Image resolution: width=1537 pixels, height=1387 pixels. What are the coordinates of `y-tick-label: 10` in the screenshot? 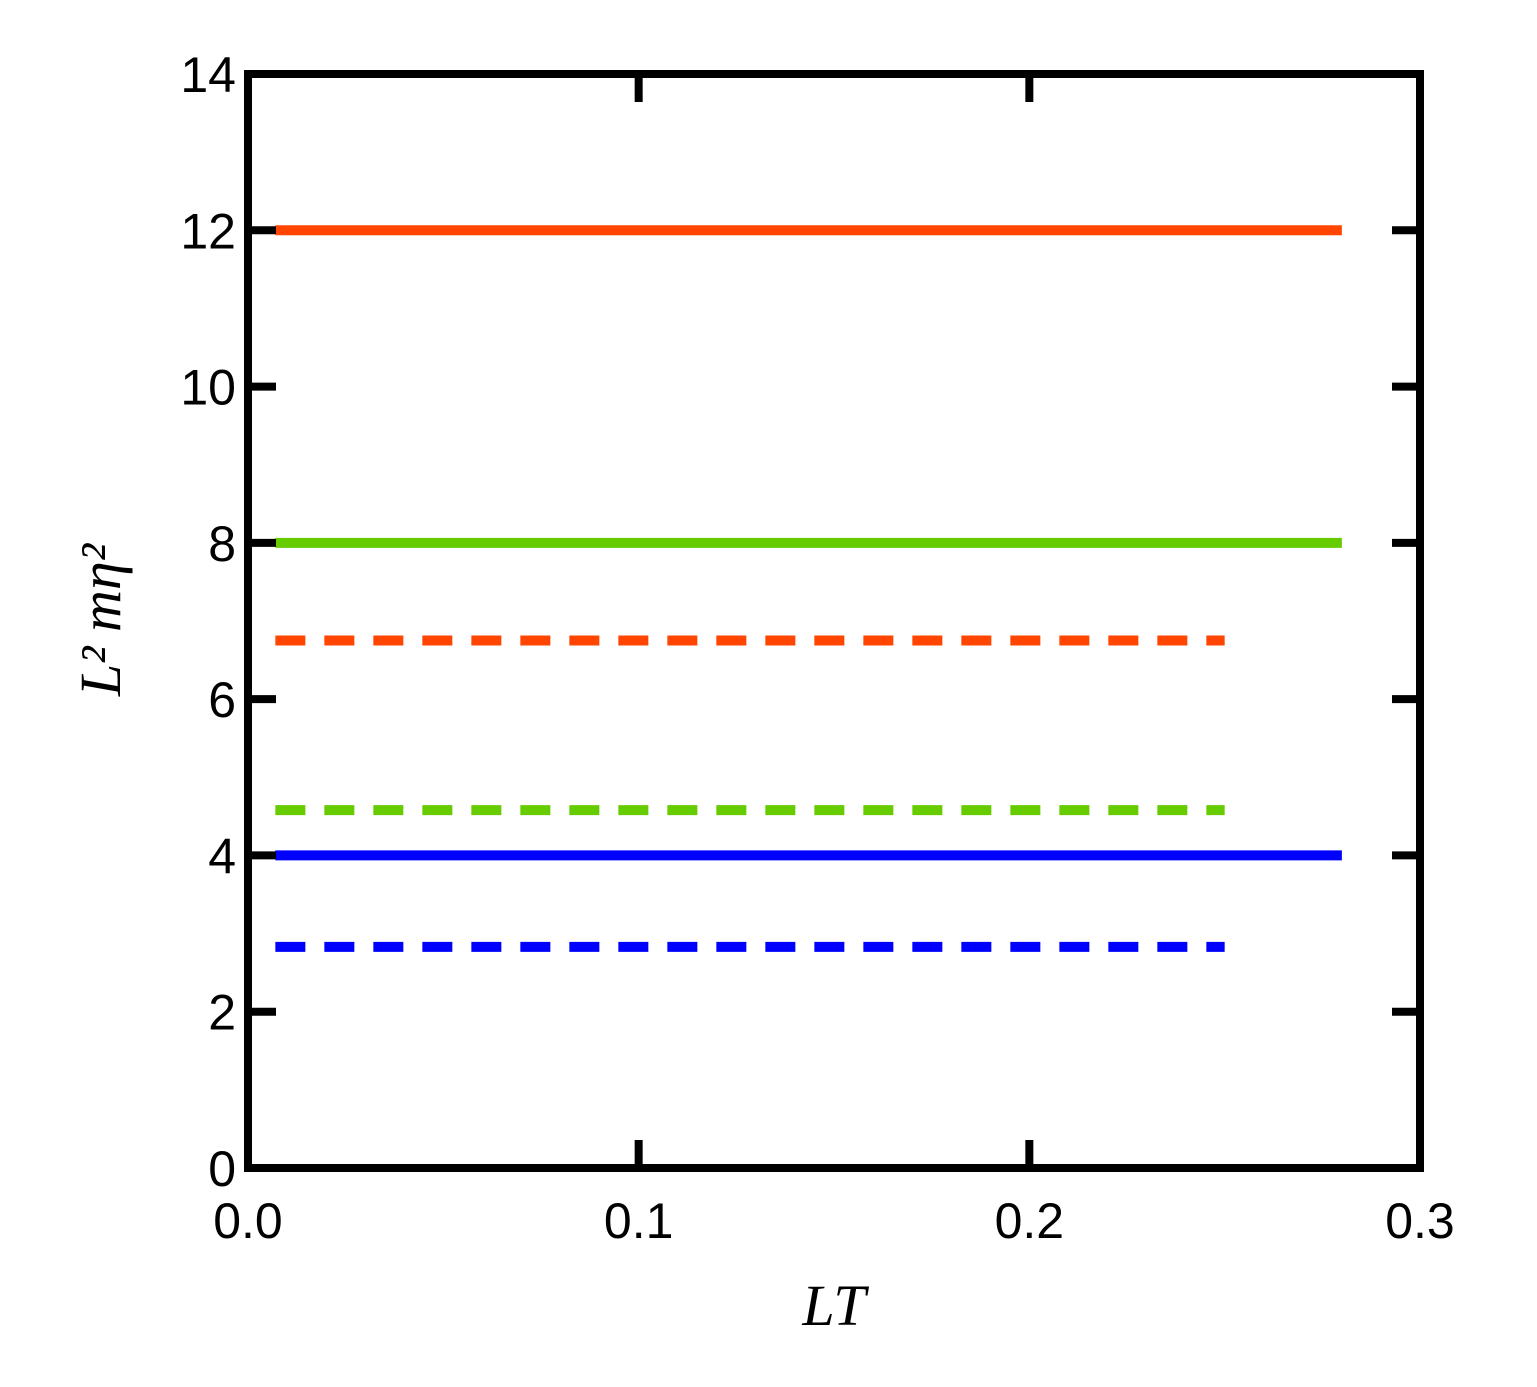 It's located at (208, 388).